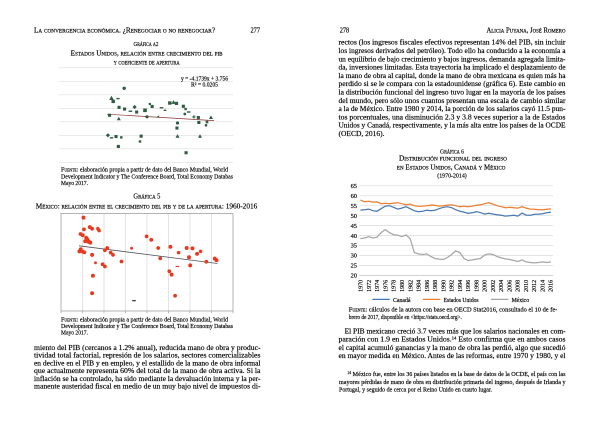 The width and height of the screenshot is (600, 431). Describe the element at coordinates (502, 286) in the screenshot. I see `svg-text: 2004` at that location.